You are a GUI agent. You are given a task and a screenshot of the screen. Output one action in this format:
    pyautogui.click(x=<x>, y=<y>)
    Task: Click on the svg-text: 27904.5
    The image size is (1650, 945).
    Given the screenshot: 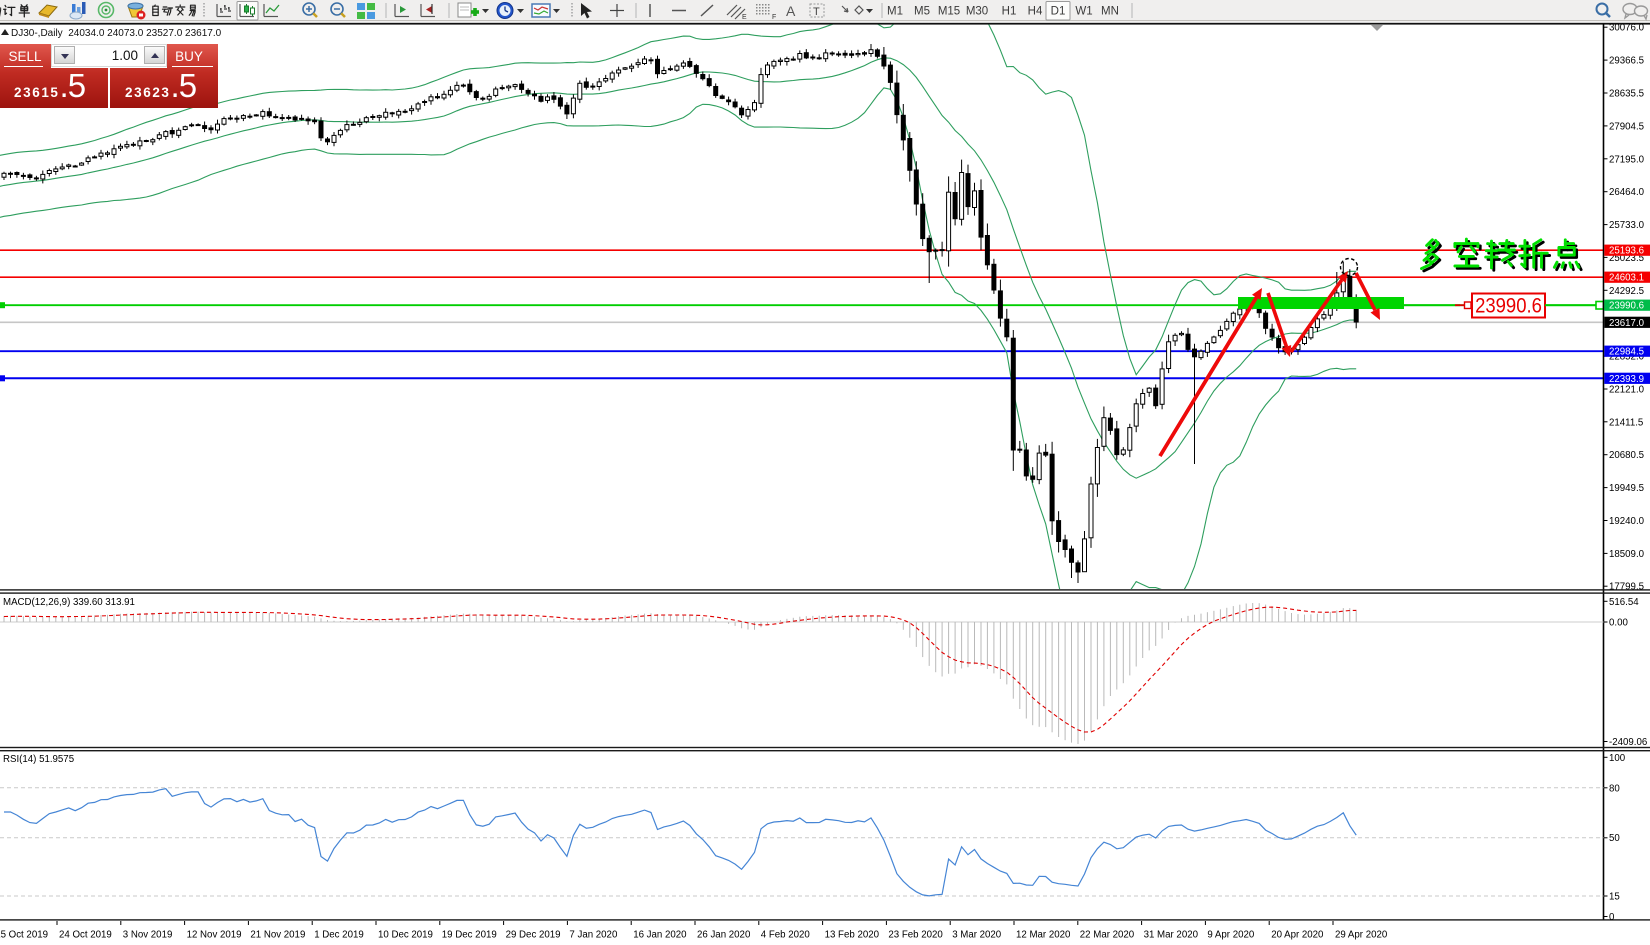 What is the action you would take?
    pyautogui.click(x=1626, y=126)
    